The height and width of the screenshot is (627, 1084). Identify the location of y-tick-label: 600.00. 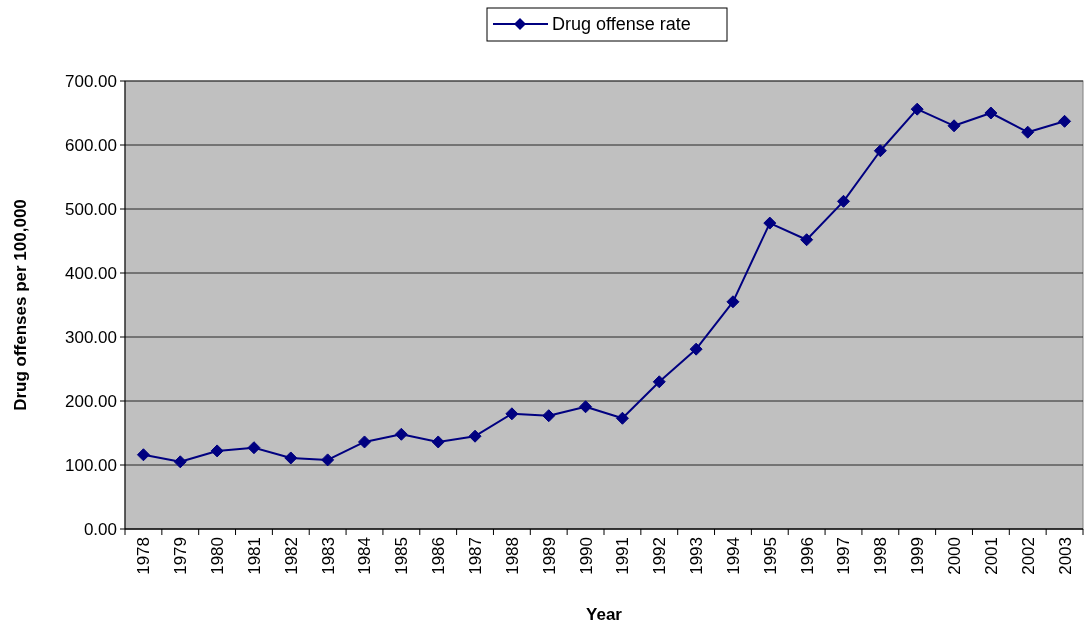
(91, 145).